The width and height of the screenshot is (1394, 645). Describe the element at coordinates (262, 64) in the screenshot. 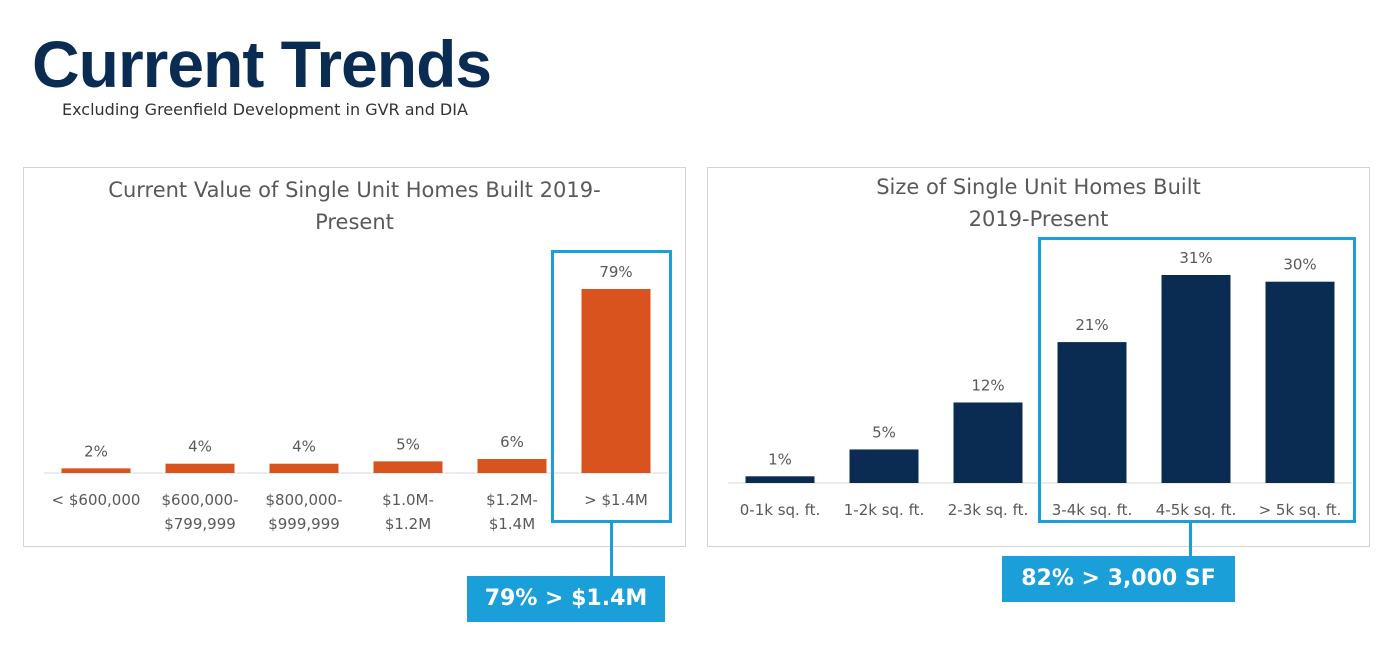

I see `page-title: Current Trends` at that location.